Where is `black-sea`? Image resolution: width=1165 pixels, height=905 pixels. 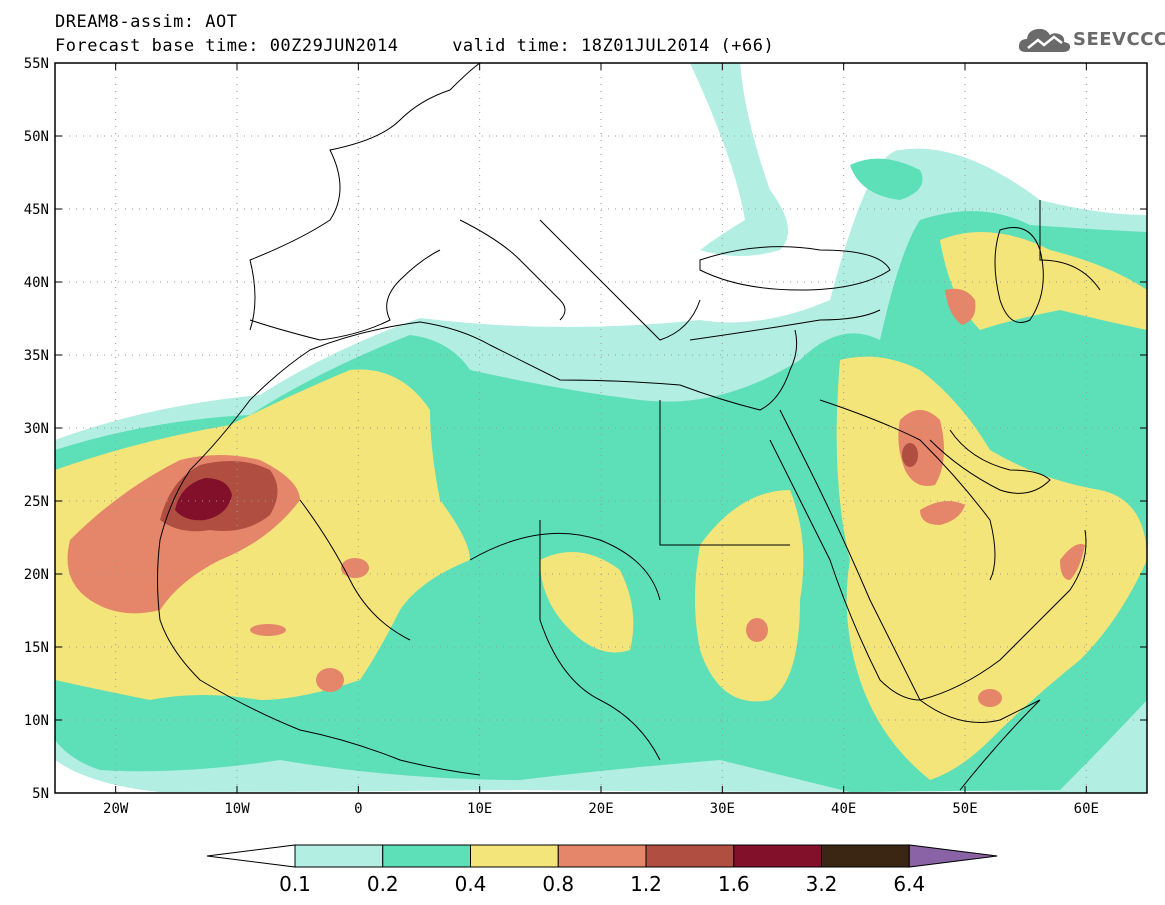
black-sea is located at coordinates (795, 268).